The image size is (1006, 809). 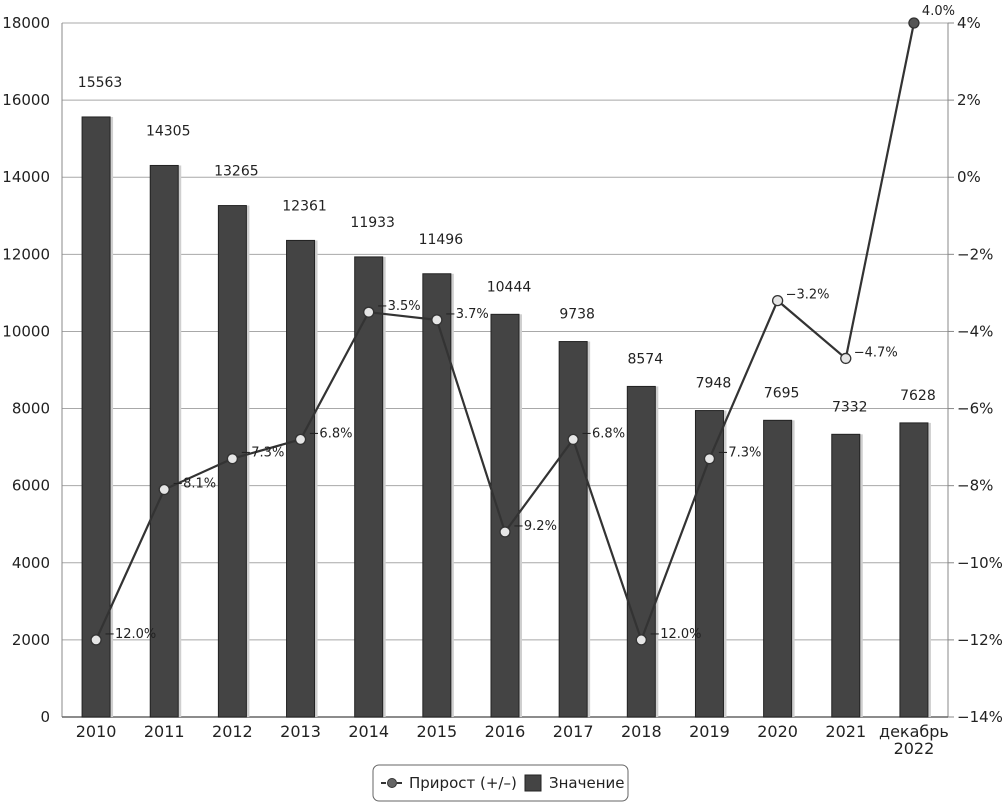 I want to click on legend-box, so click(x=500, y=783).